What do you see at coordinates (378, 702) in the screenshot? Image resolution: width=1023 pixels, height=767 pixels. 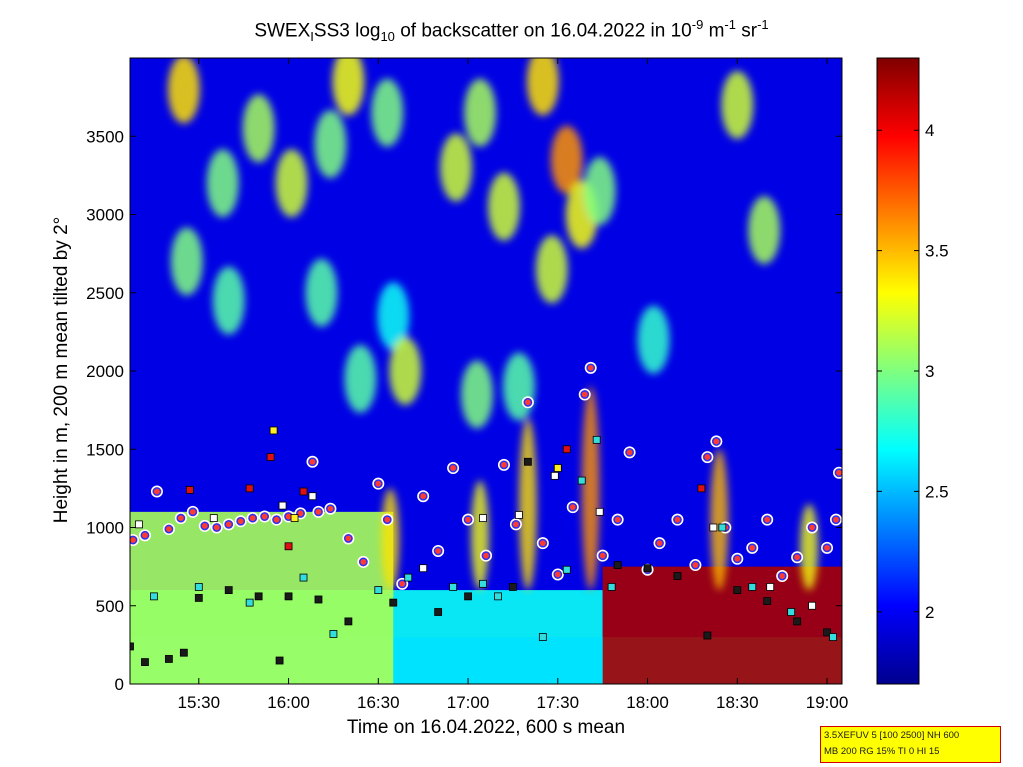 I see `x-tick-label-2: 16:30` at bounding box center [378, 702].